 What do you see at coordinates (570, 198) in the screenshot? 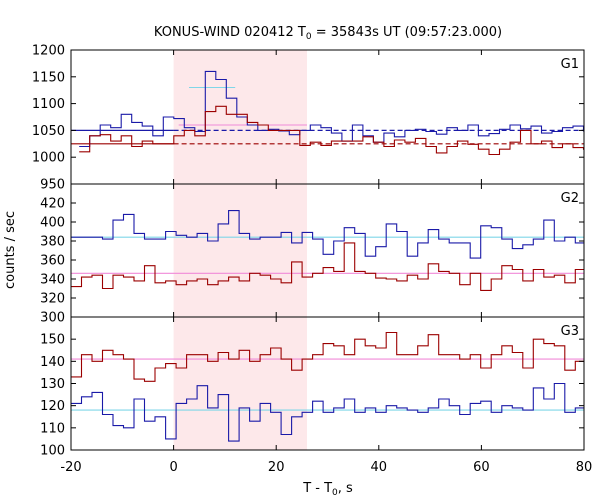
I see `panel-g2-label: G2` at bounding box center [570, 198].